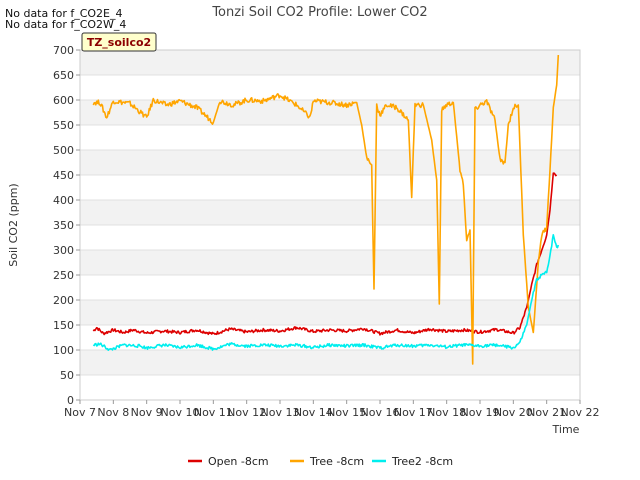 The image size is (640, 480). I want to click on x-tick-label: Nov 17, so click(413, 412).